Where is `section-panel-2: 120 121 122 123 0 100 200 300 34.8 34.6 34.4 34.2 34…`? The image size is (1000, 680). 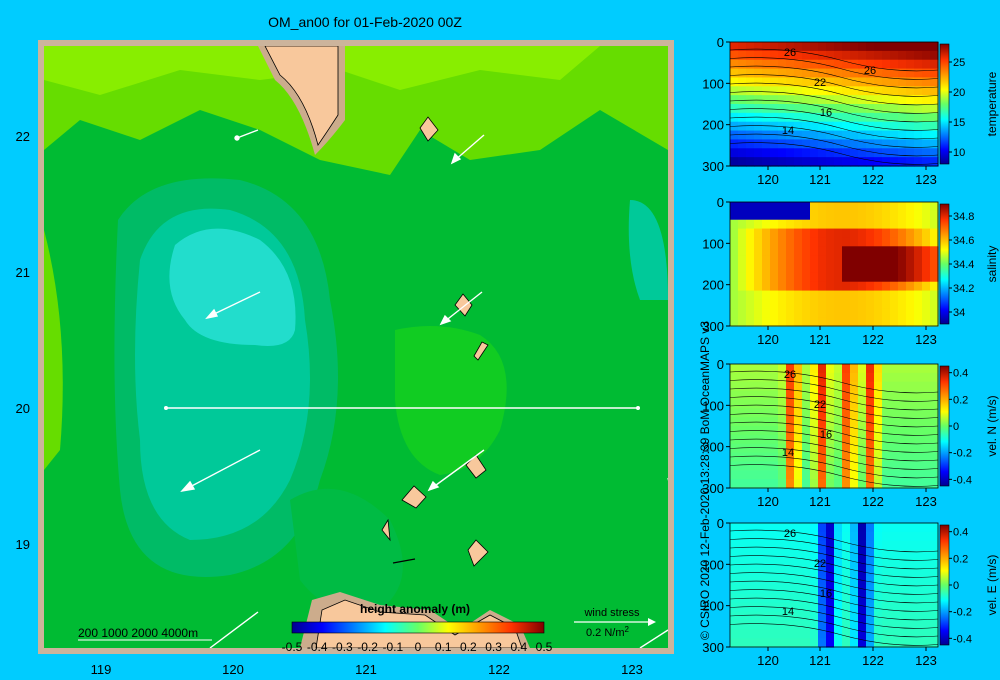
section-panel-2: 120 121 122 123 0 100 200 300 34.8 34.6 34.4 34.2 34… is located at coordinates (850, 271).